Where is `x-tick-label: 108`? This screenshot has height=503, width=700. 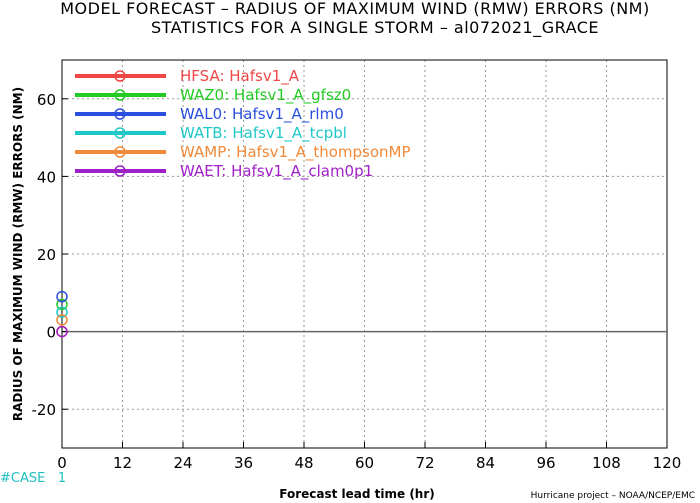
x-tick-label: 108 is located at coordinates (606, 463).